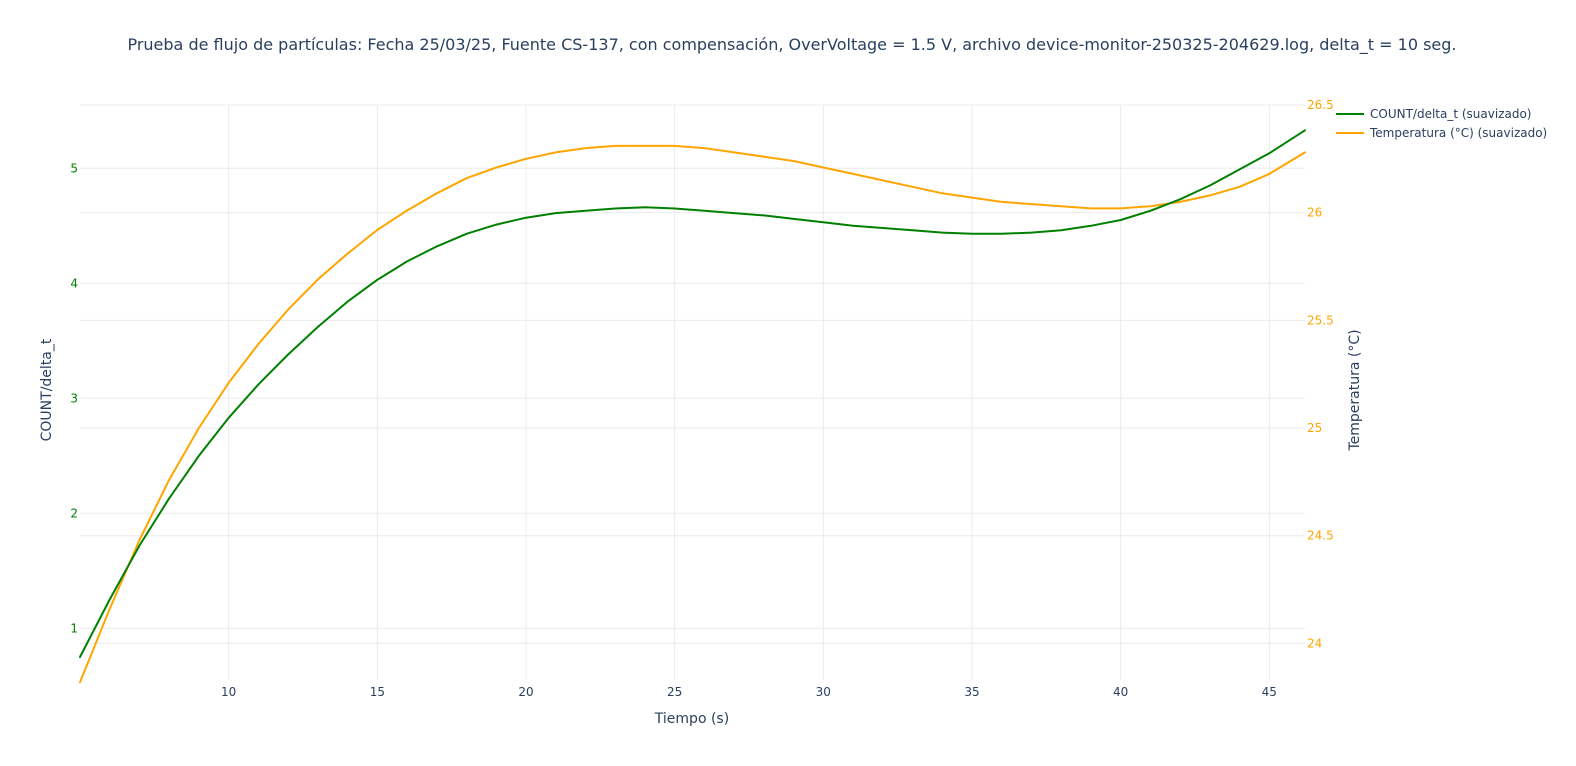  I want to click on y2-axis-title: Temperatura (°C), so click(1355, 390).